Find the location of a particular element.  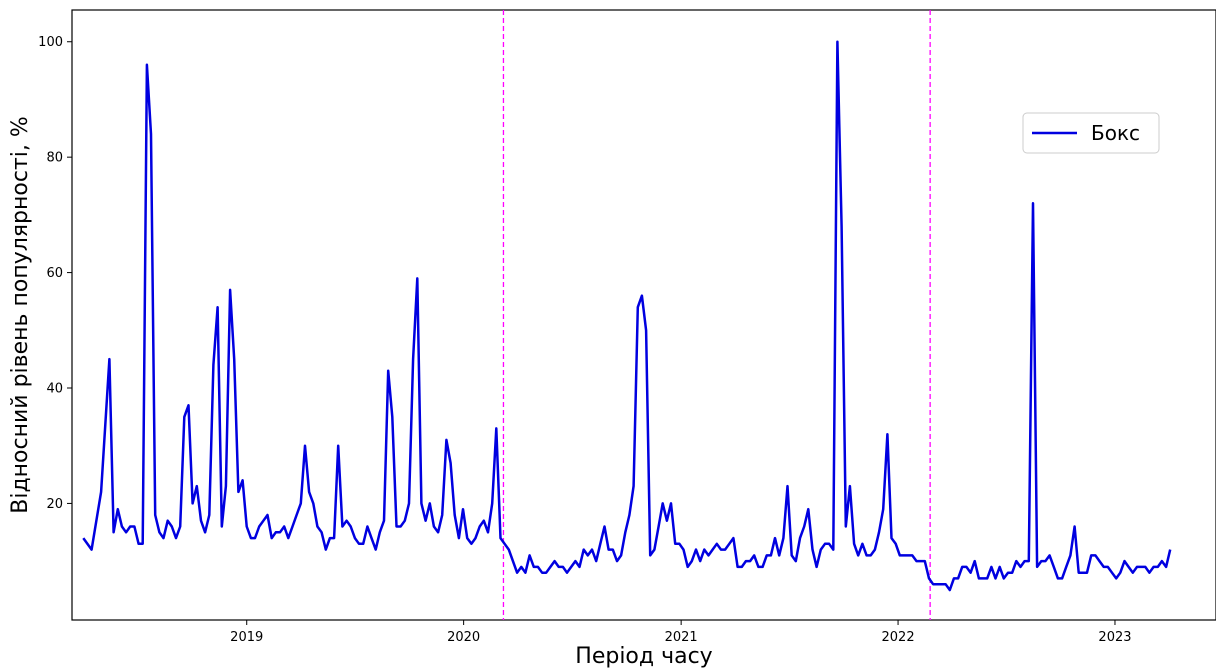

y-tick-label: 100 is located at coordinates (50, 42).